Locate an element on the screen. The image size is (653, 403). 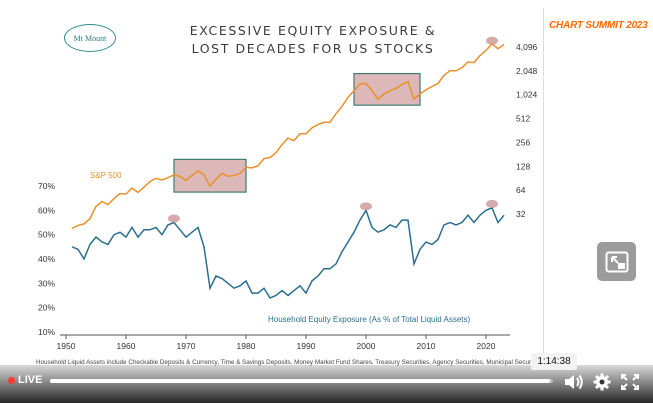
y-left-tick-label: 70% is located at coordinates (46, 186).